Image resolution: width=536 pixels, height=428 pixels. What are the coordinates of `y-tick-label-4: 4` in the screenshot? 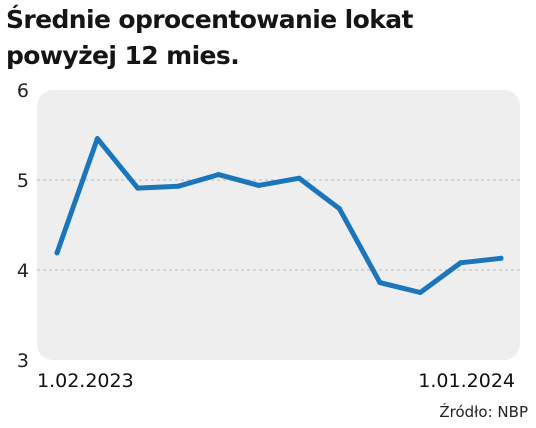 It's located at (23, 271).